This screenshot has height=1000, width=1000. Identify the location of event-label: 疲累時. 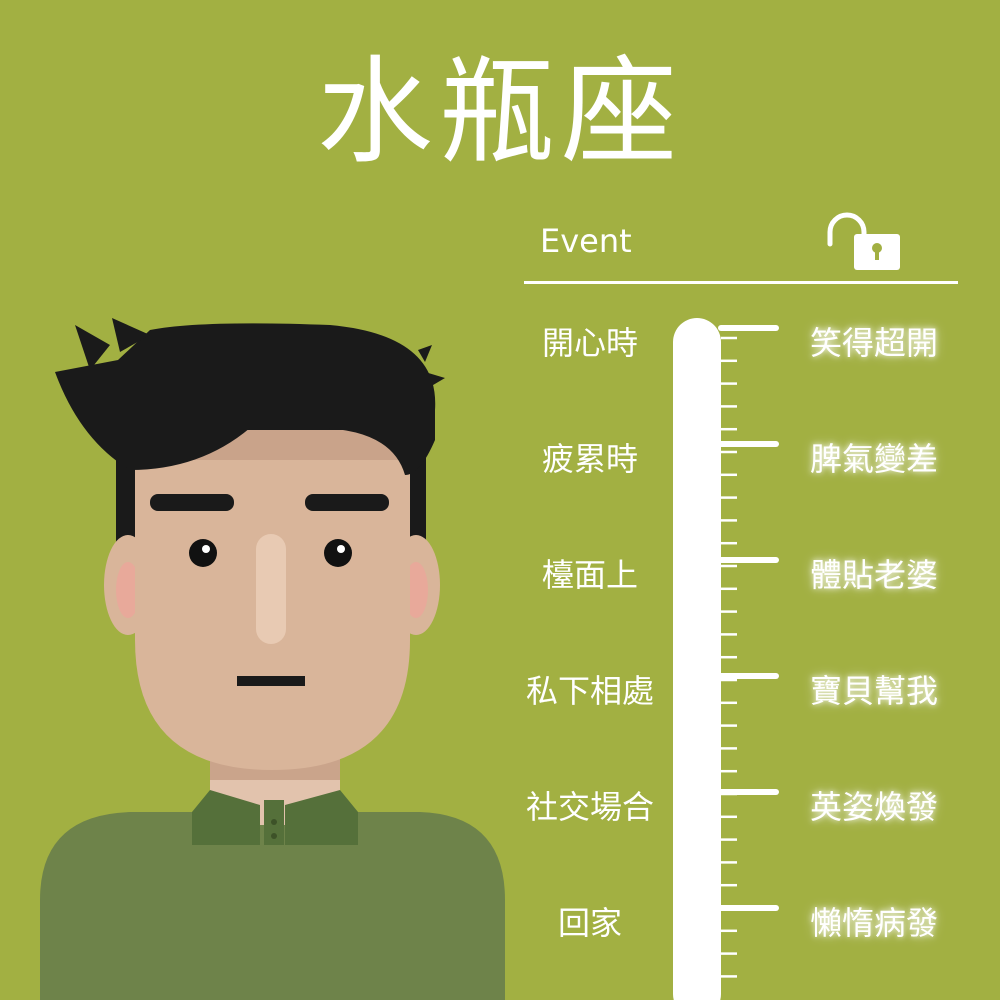
(589, 459).